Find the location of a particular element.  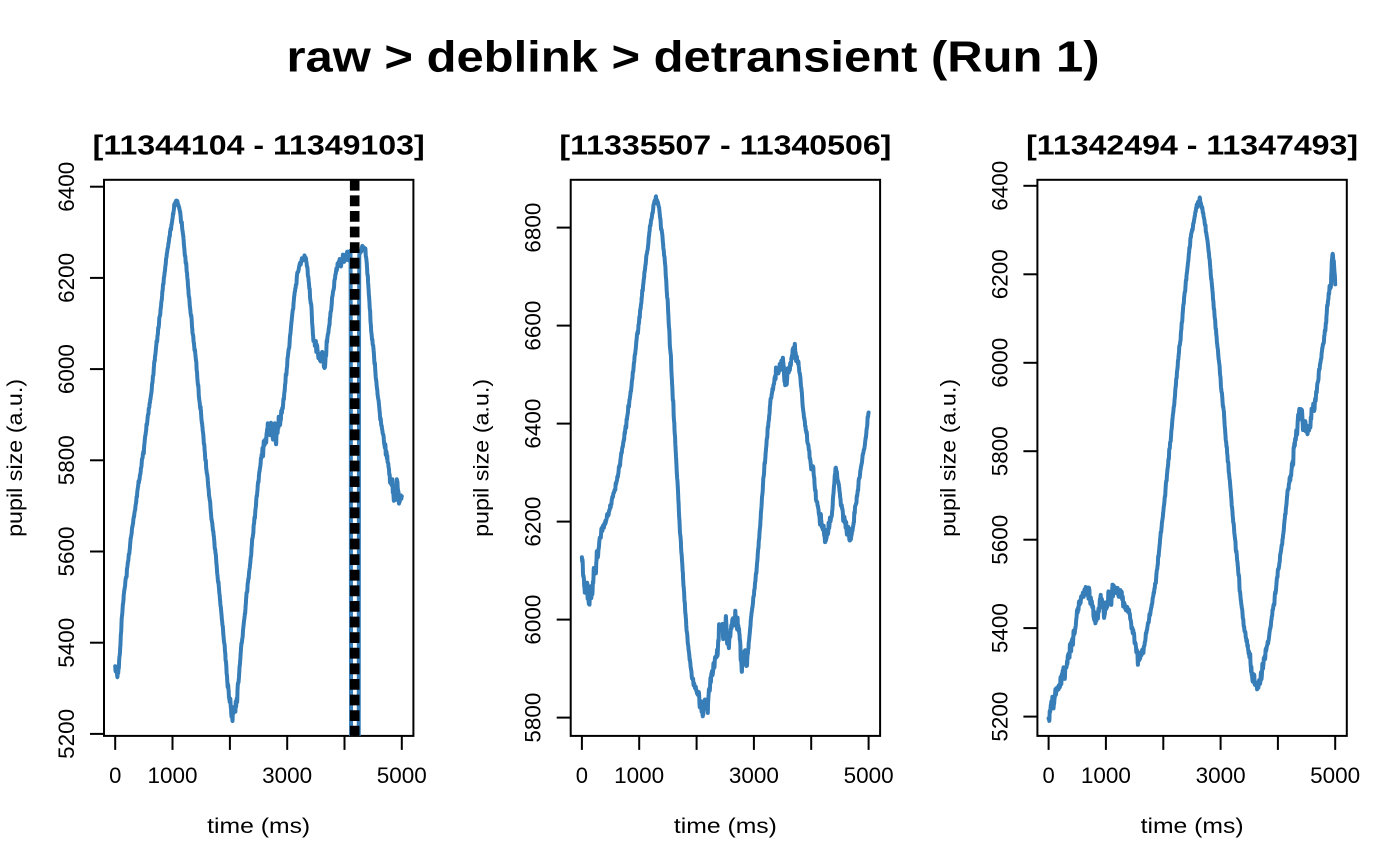

svg-text: [11344104 - 11349103] is located at coordinates (259, 145).